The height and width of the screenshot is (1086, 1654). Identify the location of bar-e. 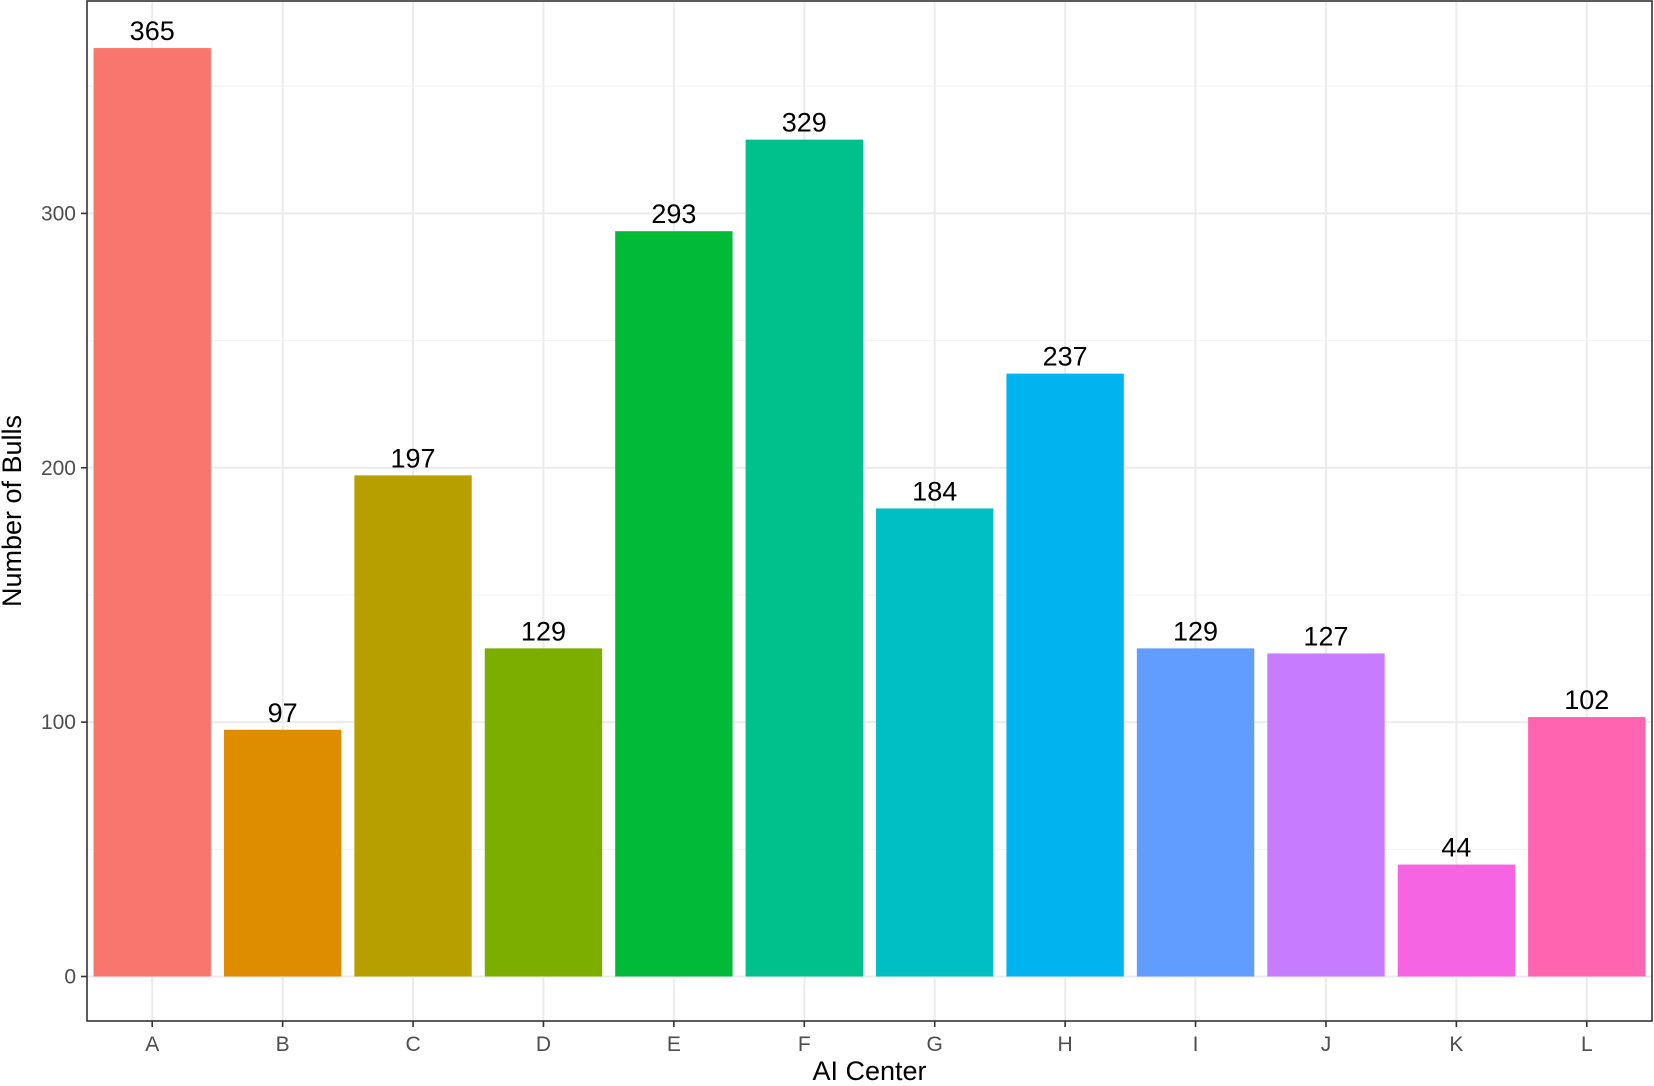
(674, 604).